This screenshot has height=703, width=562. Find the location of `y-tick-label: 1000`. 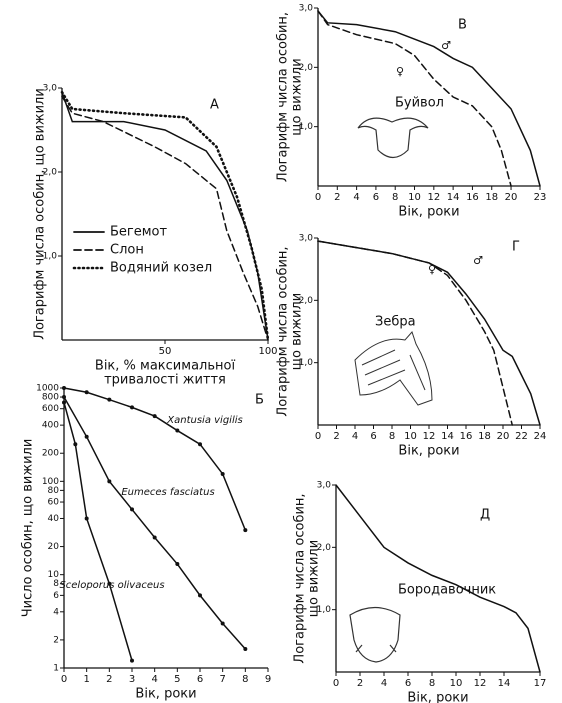

y-tick-label: 1000 is located at coordinates (47, 389).